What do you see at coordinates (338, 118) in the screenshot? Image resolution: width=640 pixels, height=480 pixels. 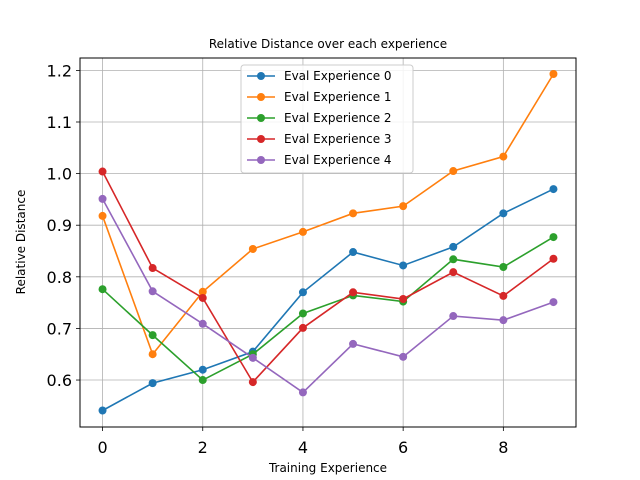 I see `legend-label: Eval Experience 2` at bounding box center [338, 118].